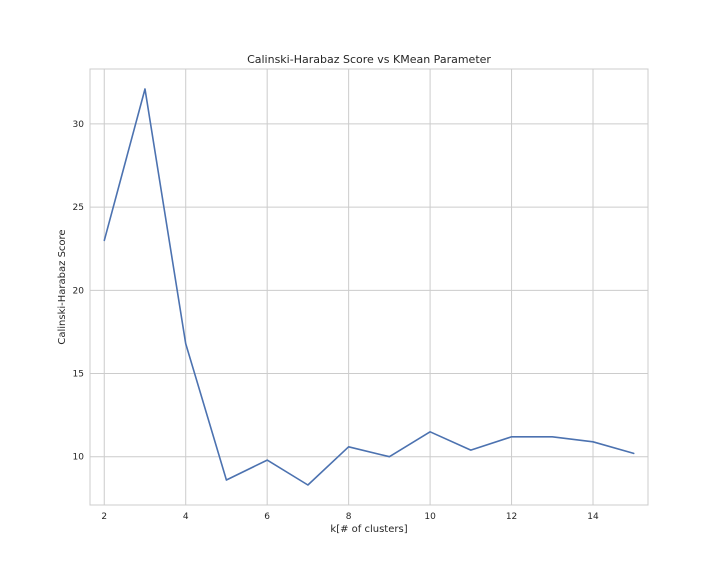 This screenshot has height=576, width=720. I want to click on x-tick-label: 4, so click(186, 517).